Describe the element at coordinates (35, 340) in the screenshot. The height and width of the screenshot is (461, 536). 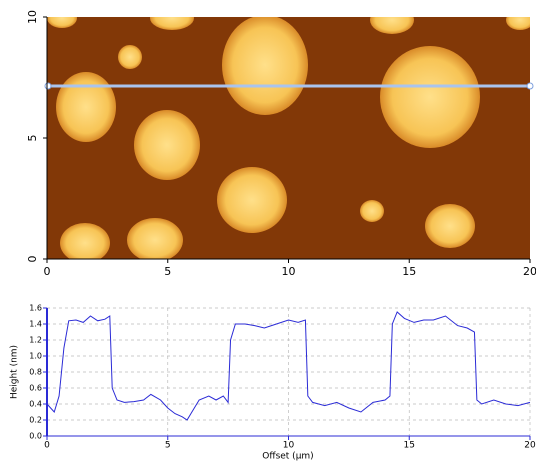
I see `y-tick-label: 1.2` at that location.